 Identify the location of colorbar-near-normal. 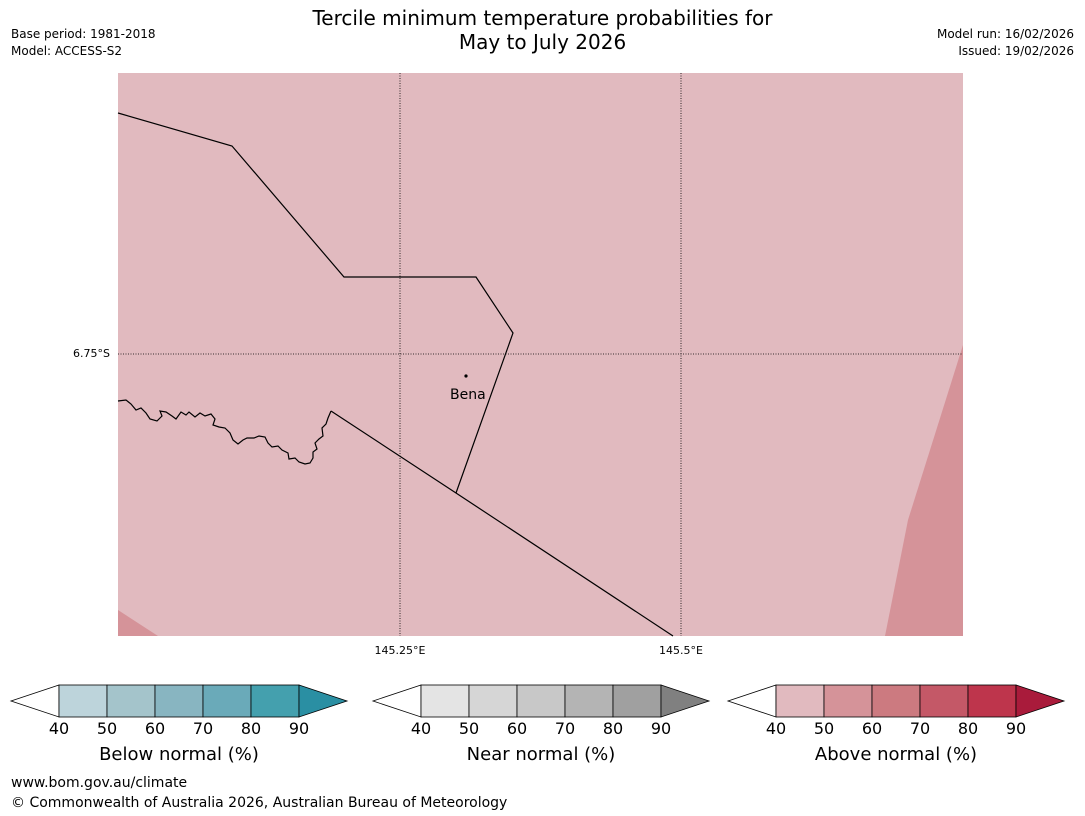
(541, 701).